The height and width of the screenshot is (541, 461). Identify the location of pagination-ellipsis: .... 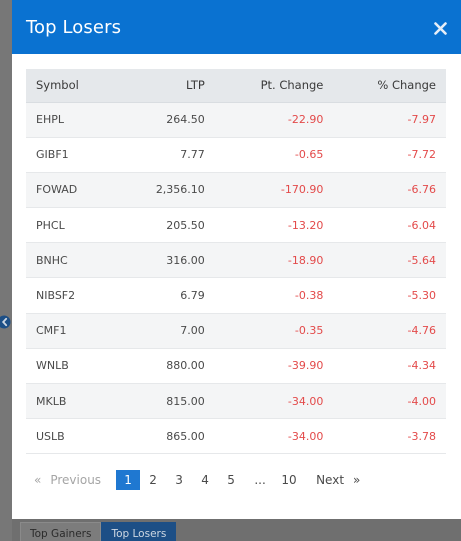
(260, 480).